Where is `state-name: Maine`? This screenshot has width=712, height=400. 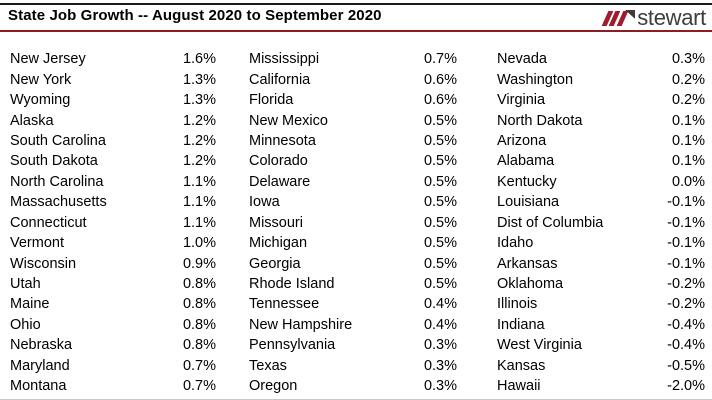 state-name: Maine is located at coordinates (30, 304).